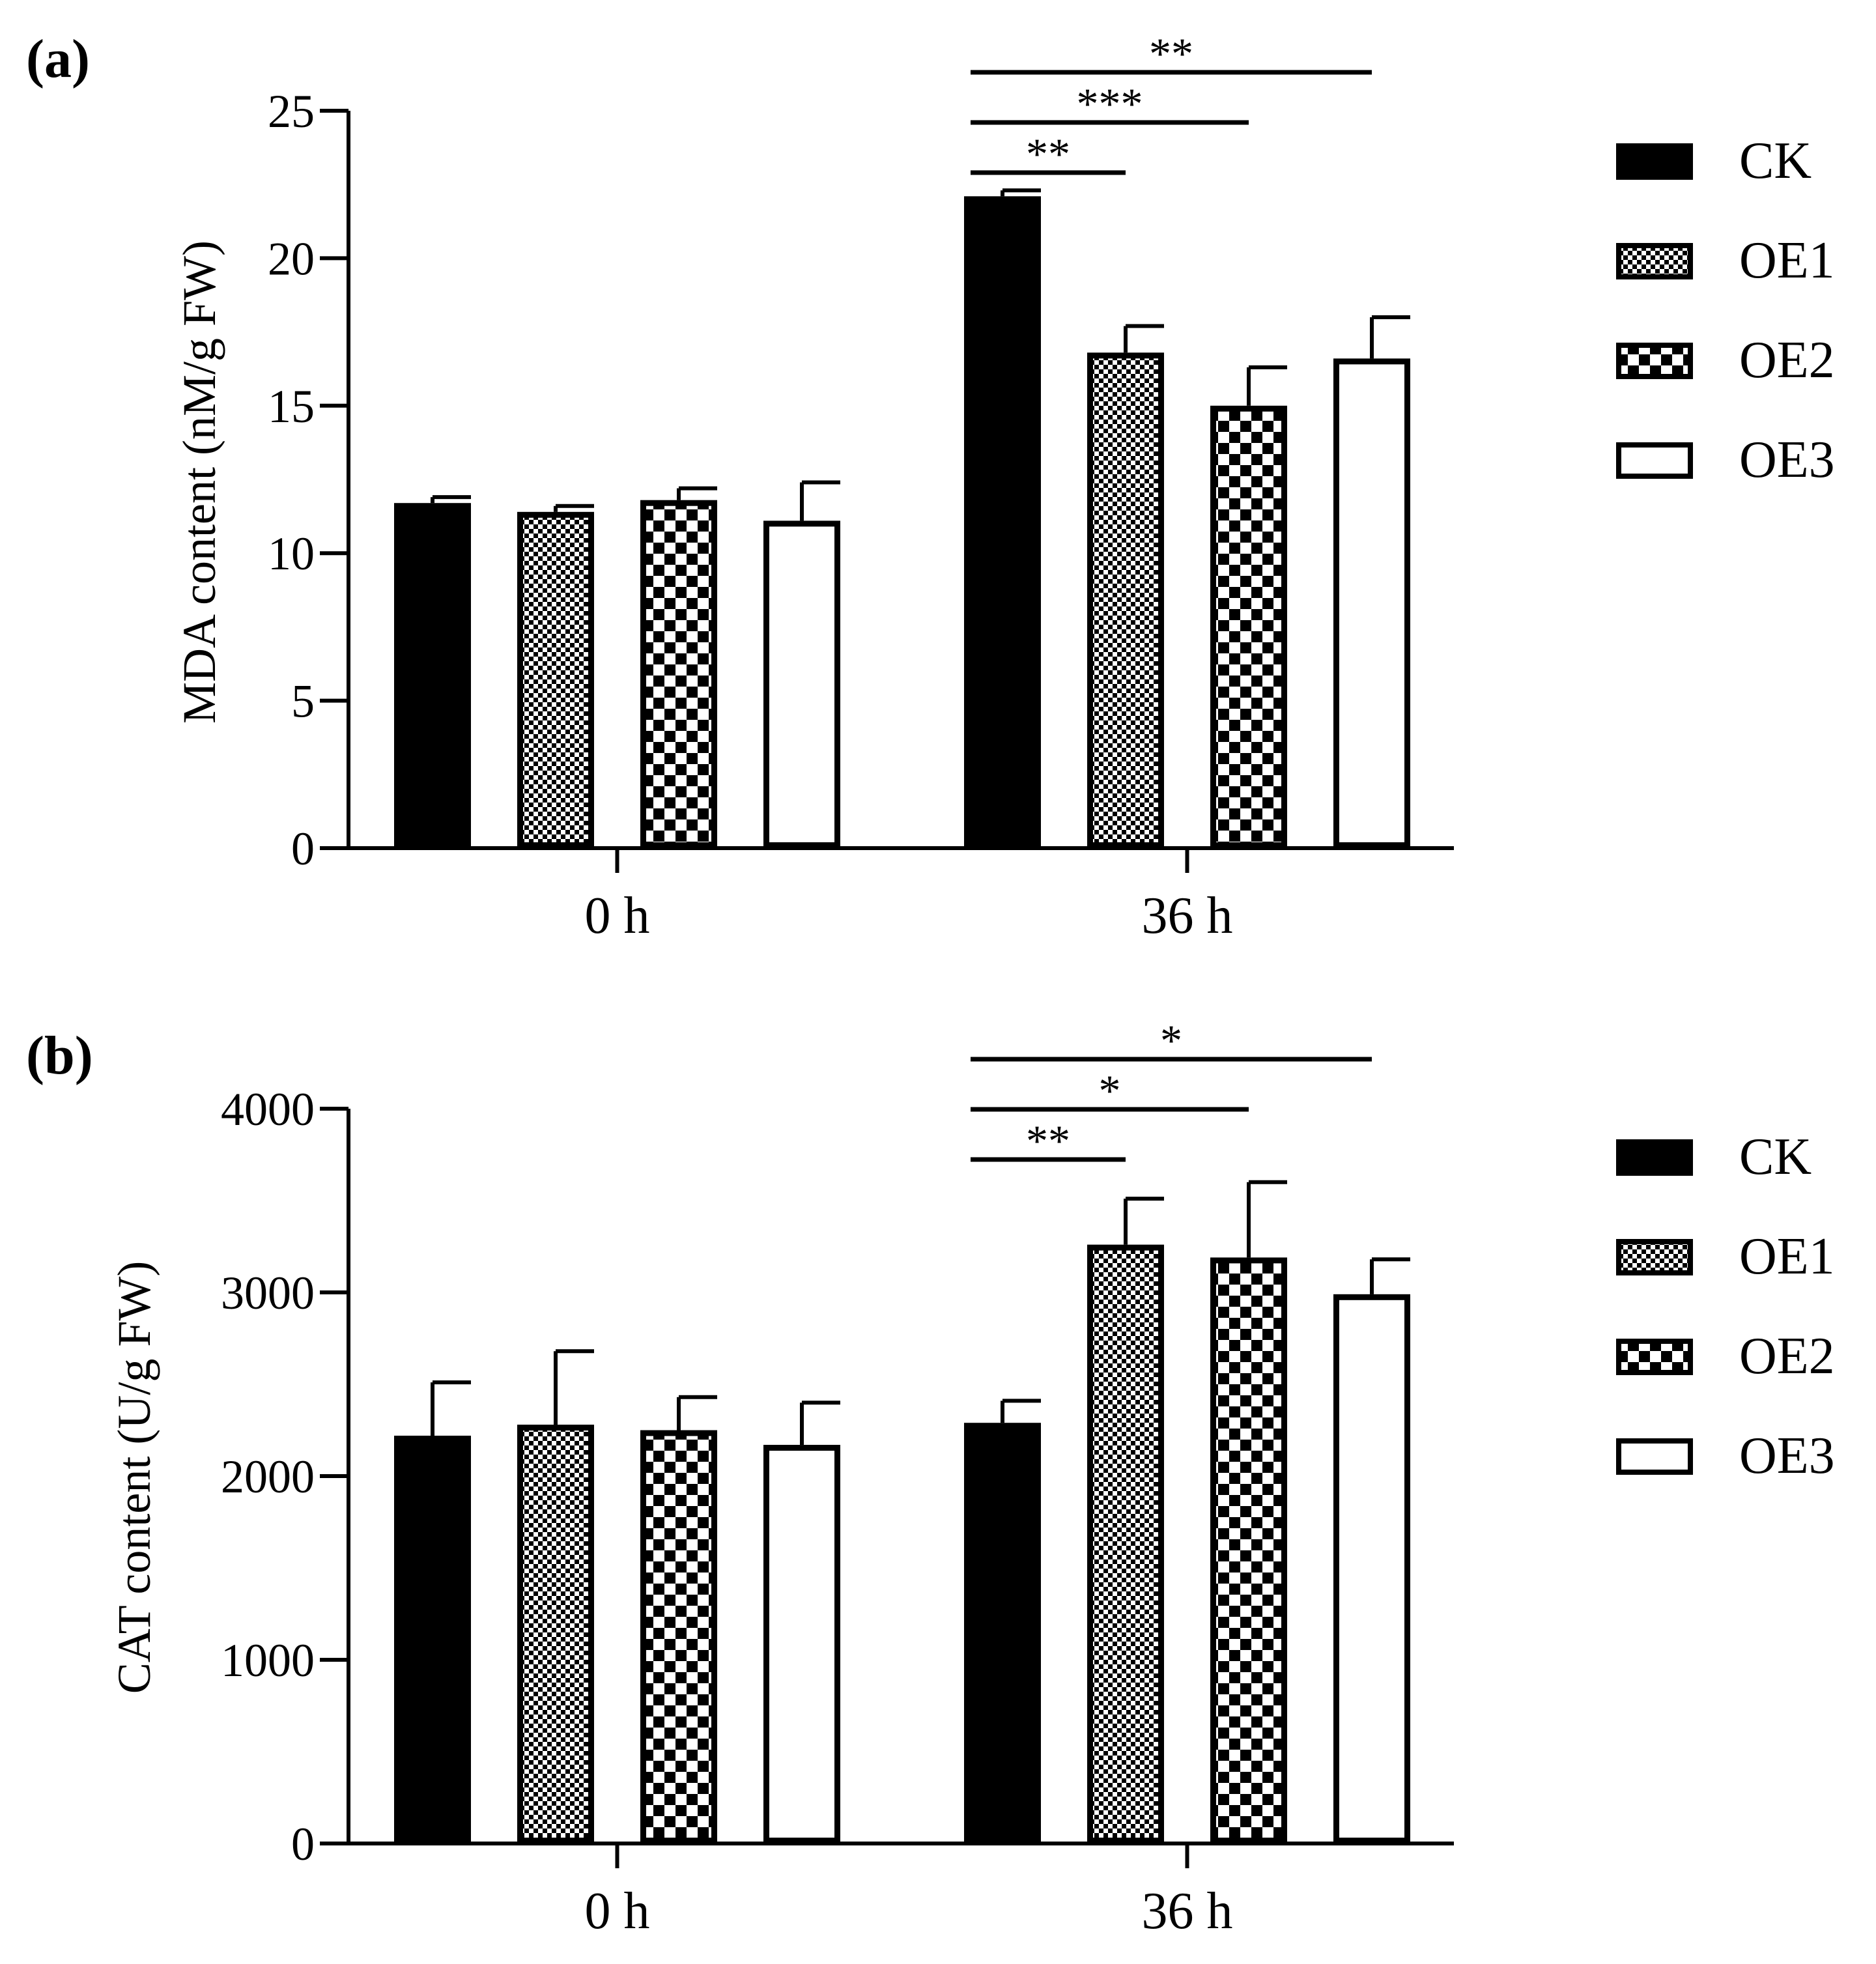  What do you see at coordinates (303, 702) in the screenshot?
I see `y-tick-label: 5` at bounding box center [303, 702].